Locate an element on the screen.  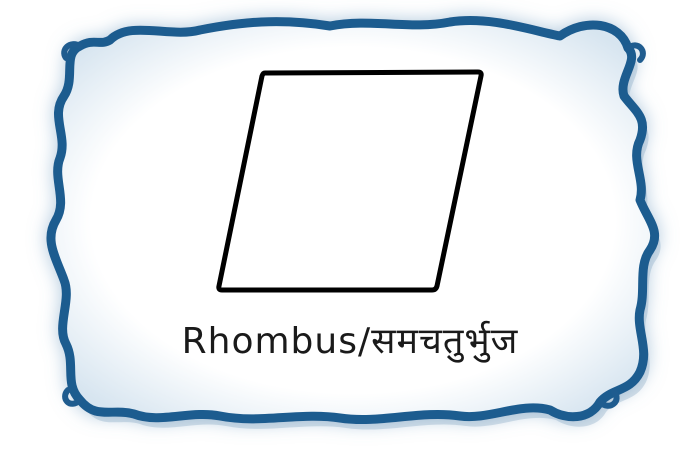
frame-curl-top-right is located at coordinates (635, 52).